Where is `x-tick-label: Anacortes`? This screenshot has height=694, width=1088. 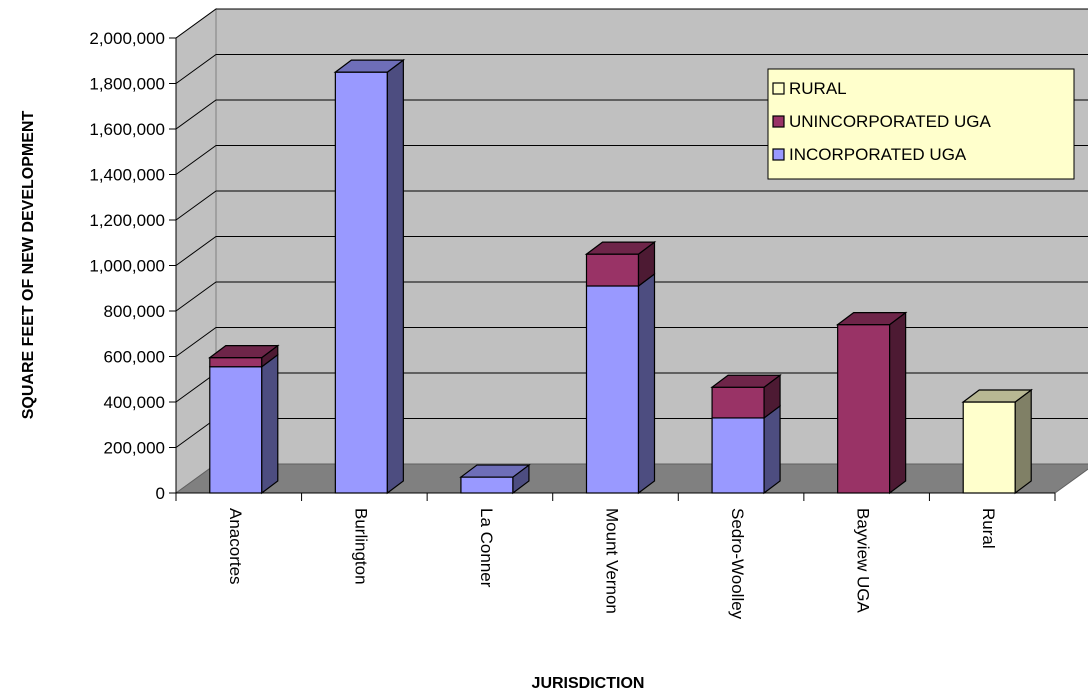 x-tick-label: Anacortes is located at coordinates (235, 546).